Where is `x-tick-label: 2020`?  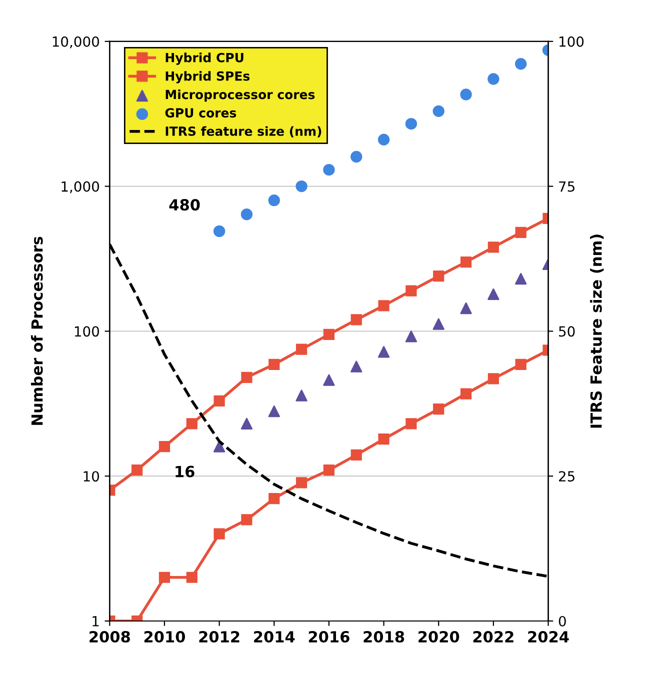
x-tick-label: 2020 is located at coordinates (439, 636).